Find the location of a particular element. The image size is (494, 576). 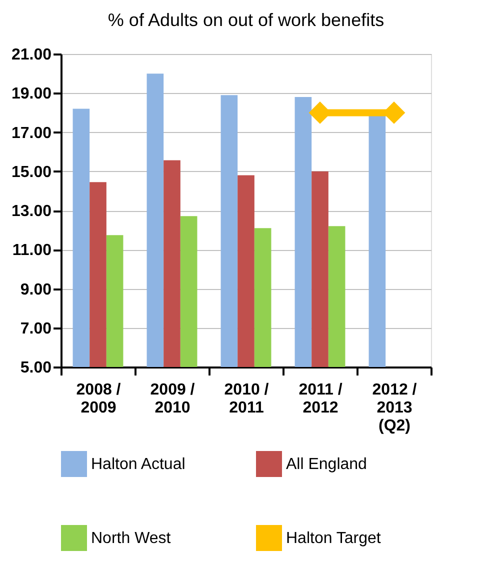

y-tick-label: 11.00 is located at coordinates (32, 251).